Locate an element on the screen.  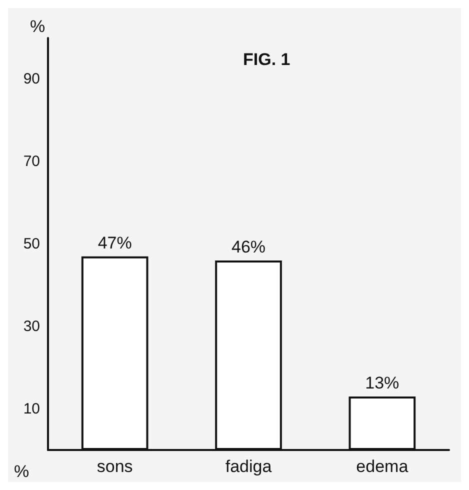
x-tick-label: fadiga is located at coordinates (248, 466).